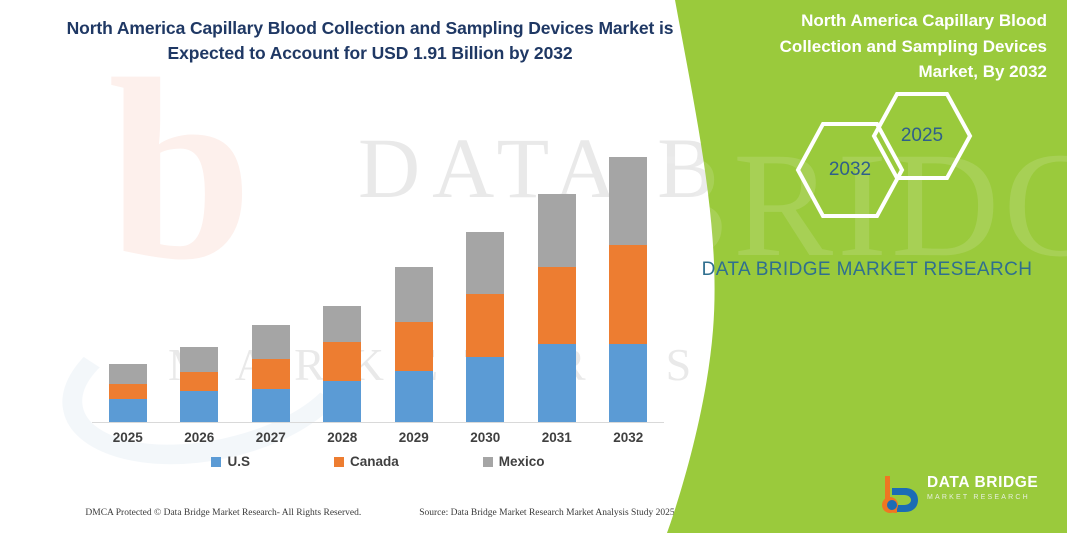 The width and height of the screenshot is (1067, 533). Describe the element at coordinates (485, 437) in the screenshot. I see `x-axis-label: 2030` at that location.